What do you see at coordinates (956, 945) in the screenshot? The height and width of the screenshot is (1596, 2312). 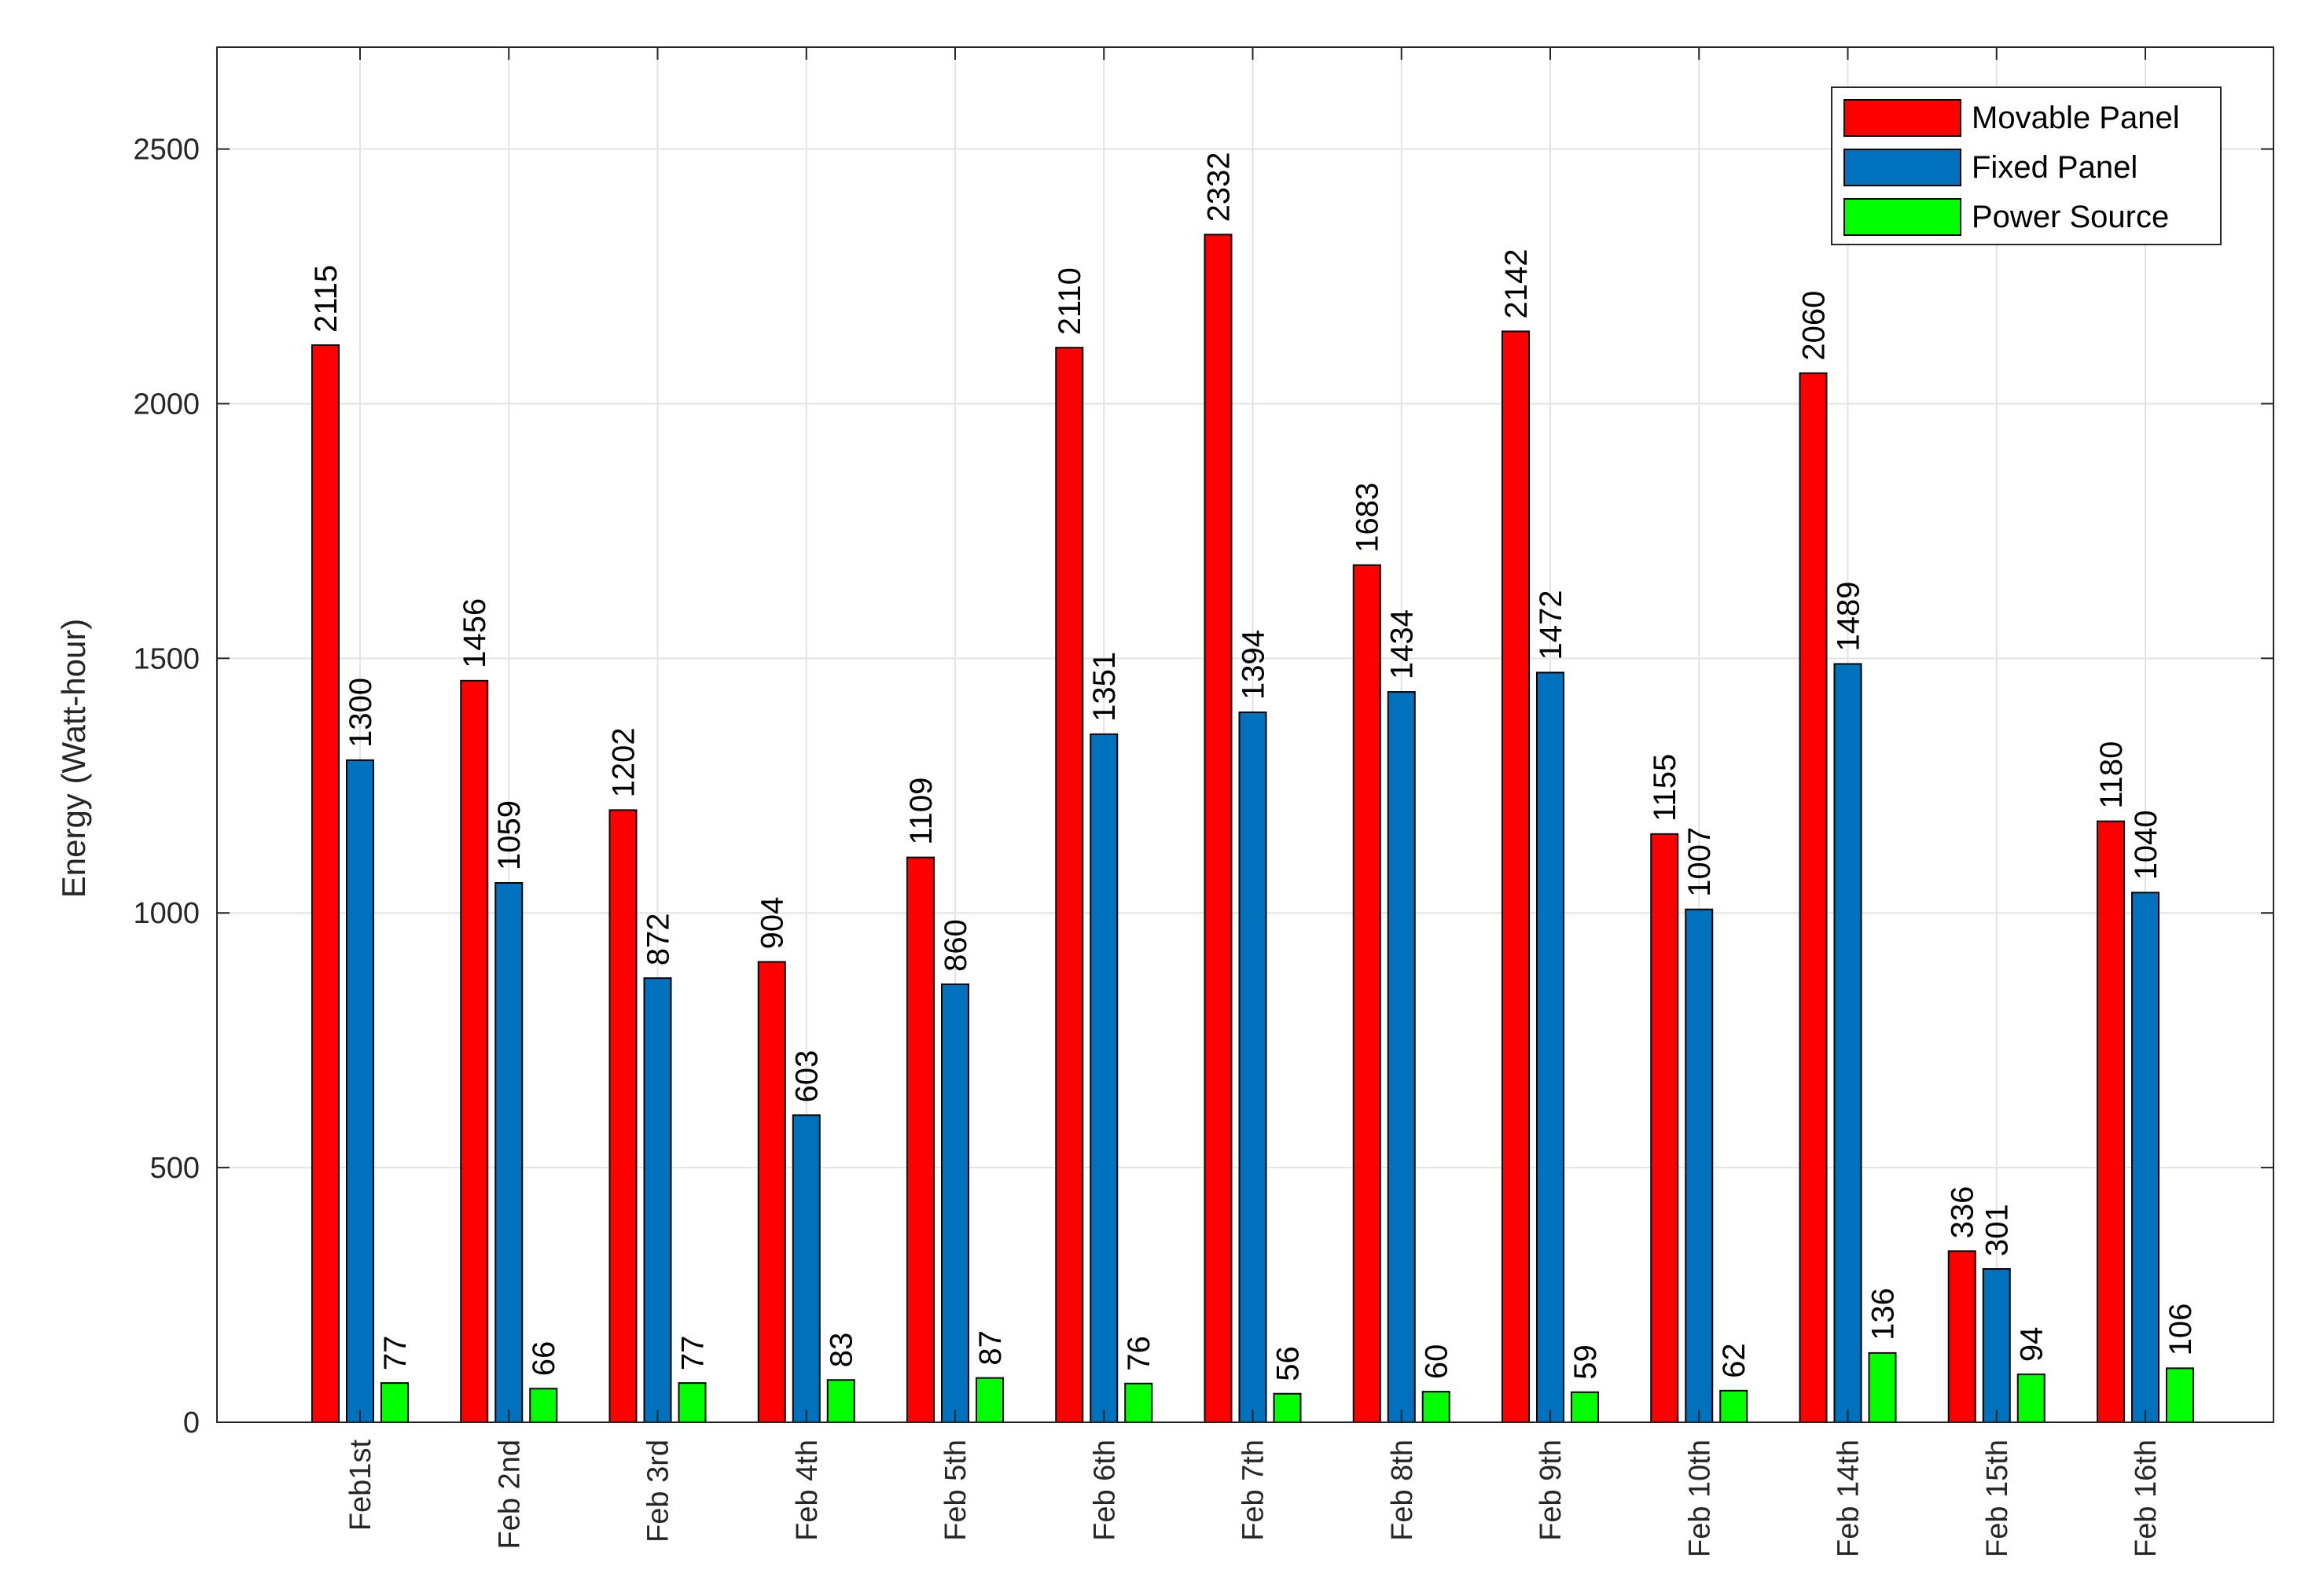 I see `data-label: 860` at bounding box center [956, 945].